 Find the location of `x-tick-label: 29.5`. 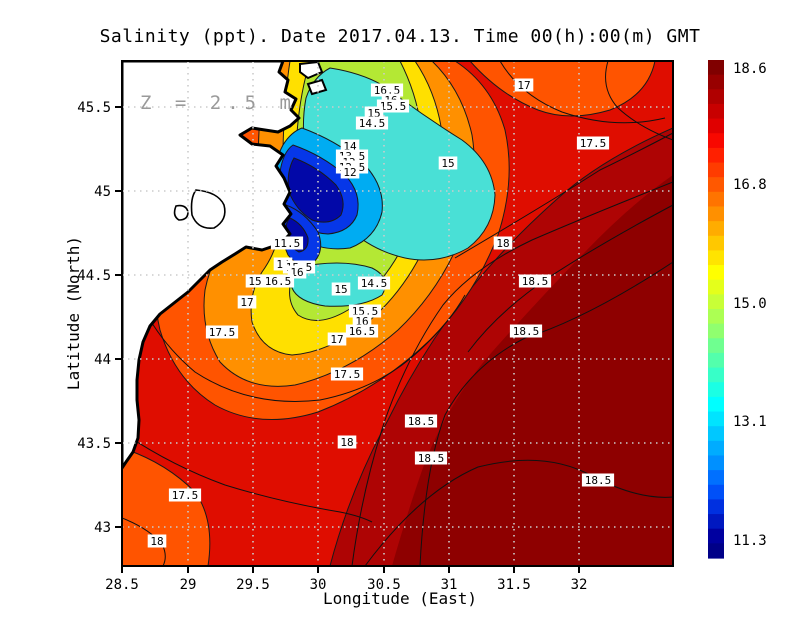

x-tick-label: 29.5 is located at coordinates (253, 585).